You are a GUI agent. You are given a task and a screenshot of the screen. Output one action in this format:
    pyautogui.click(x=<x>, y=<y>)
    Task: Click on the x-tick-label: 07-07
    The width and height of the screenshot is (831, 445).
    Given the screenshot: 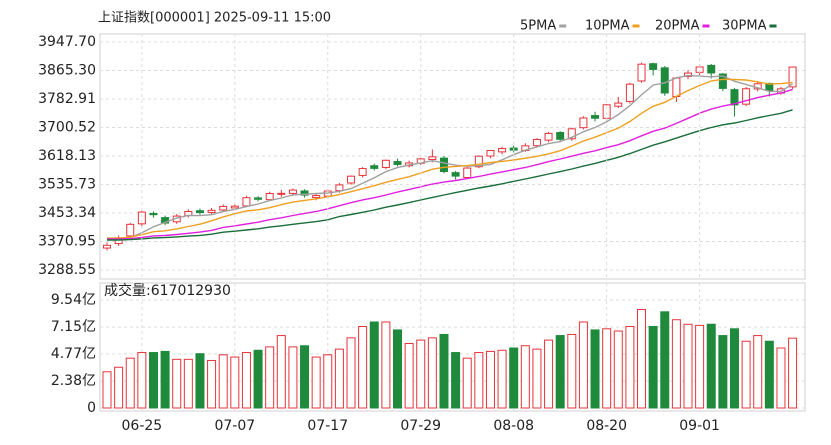 What is the action you would take?
    pyautogui.click(x=234, y=426)
    